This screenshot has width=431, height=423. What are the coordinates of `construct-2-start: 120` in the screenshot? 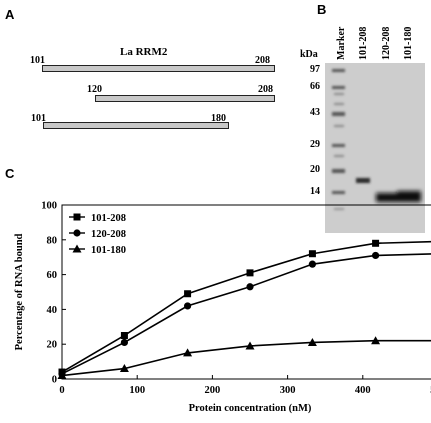 It's located at (94, 89).